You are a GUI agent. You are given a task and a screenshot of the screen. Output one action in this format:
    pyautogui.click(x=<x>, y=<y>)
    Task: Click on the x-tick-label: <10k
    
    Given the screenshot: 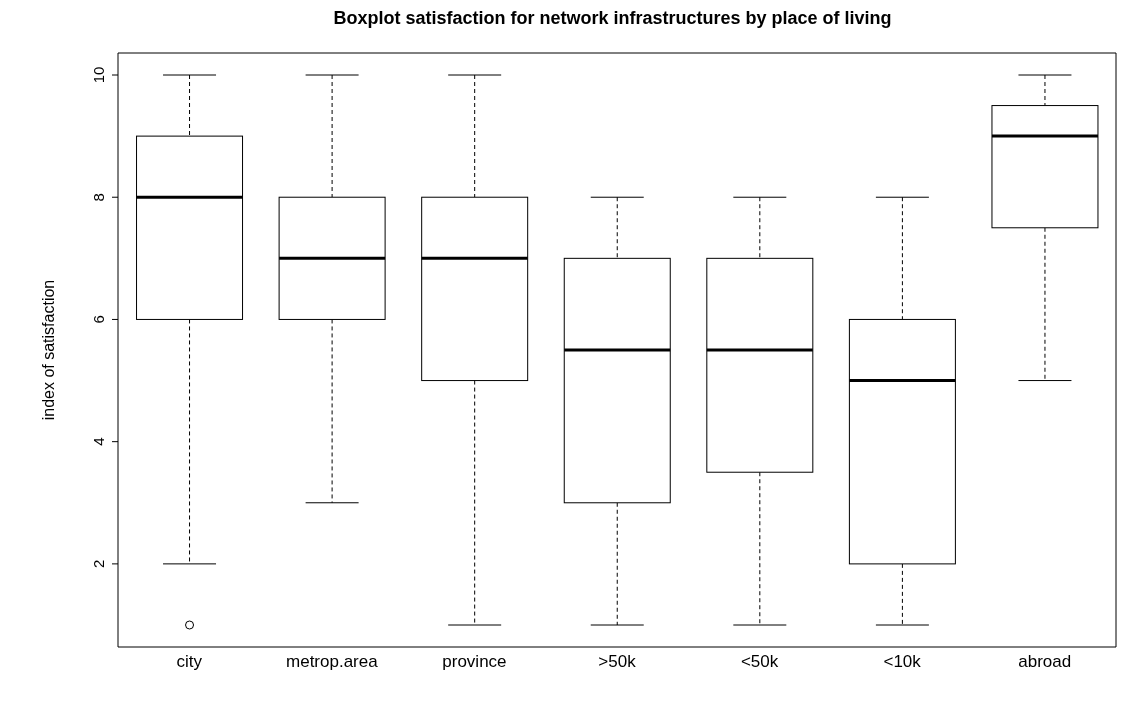 What is the action you would take?
    pyautogui.click(x=902, y=662)
    